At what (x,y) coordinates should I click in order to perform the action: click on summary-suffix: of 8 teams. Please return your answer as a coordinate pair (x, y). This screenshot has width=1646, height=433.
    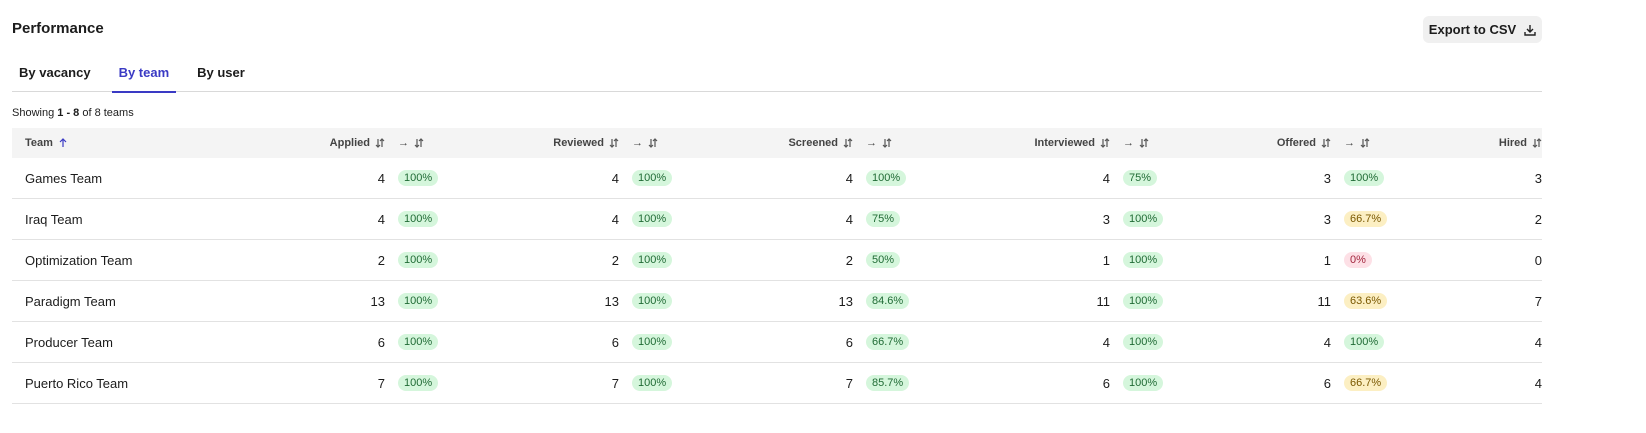
    Looking at the image, I should click on (108, 113).